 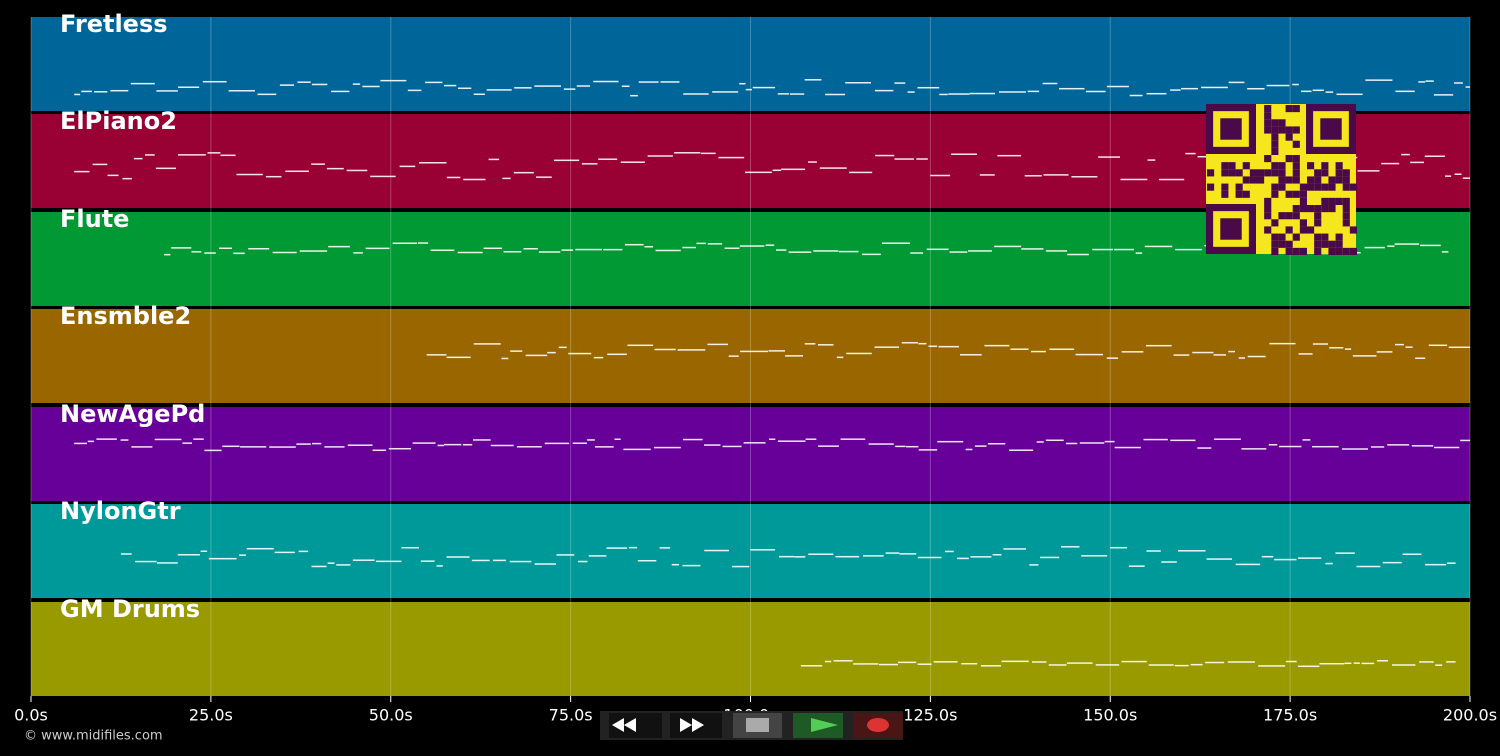 What do you see at coordinates (132, 414) in the screenshot?
I see `track-name: NewAgePd` at bounding box center [132, 414].